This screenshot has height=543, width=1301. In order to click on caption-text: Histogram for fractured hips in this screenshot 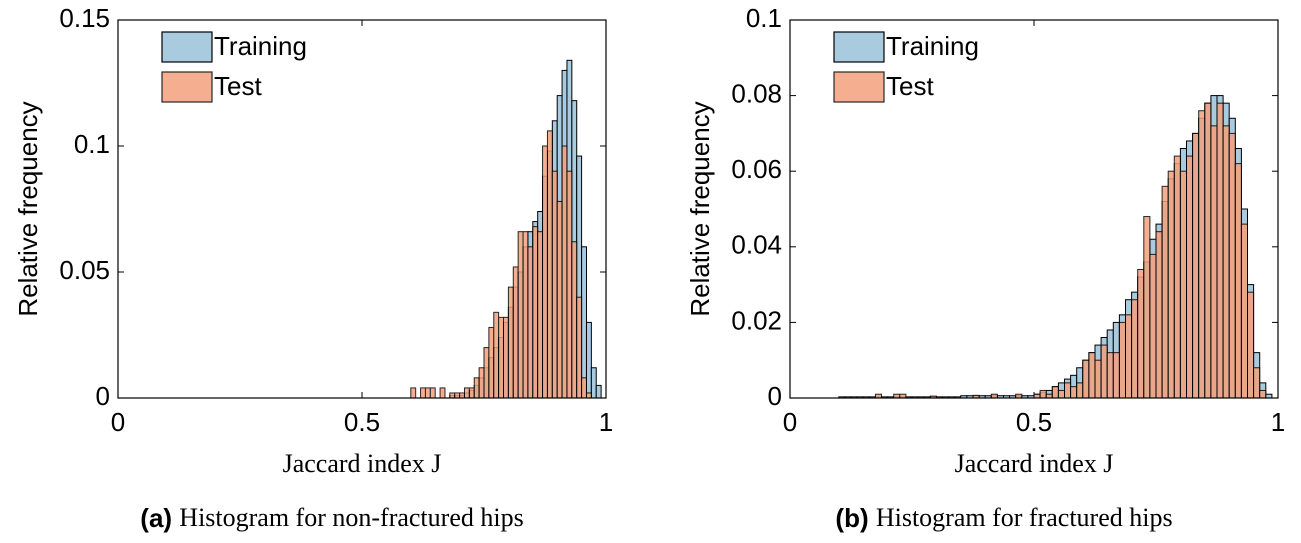, I will do `click(1024, 517)`.